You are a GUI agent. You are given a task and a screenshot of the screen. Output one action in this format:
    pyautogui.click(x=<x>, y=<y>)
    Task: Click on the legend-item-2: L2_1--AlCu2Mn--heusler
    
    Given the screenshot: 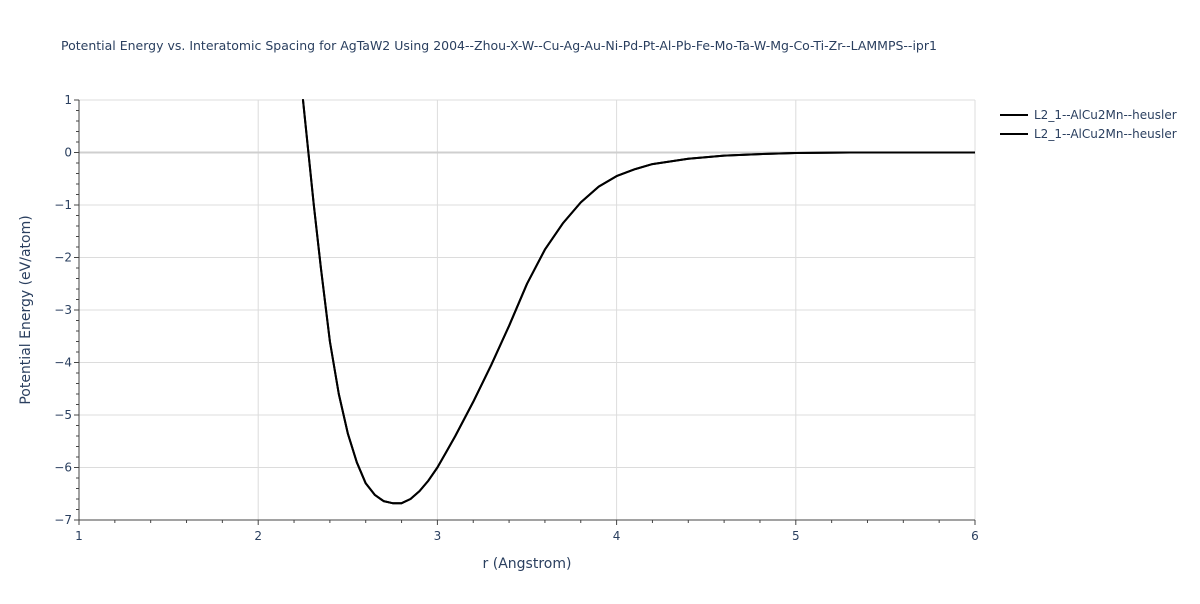 What is the action you would take?
    pyautogui.click(x=1088, y=134)
    